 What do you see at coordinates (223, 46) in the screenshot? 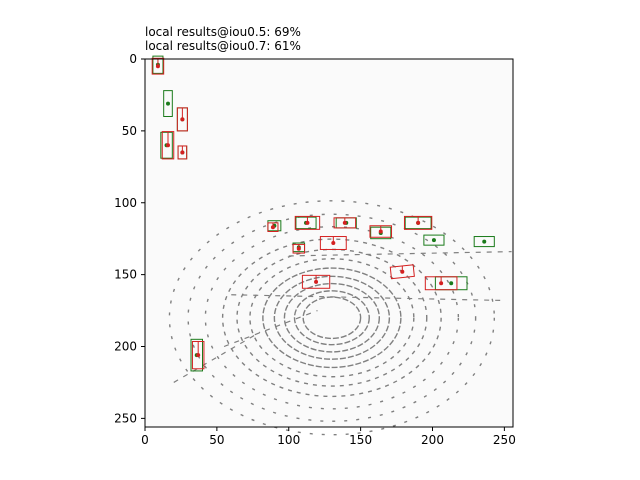
I see `title-line-iou07: local results@iou0.7: 61%` at bounding box center [223, 46].